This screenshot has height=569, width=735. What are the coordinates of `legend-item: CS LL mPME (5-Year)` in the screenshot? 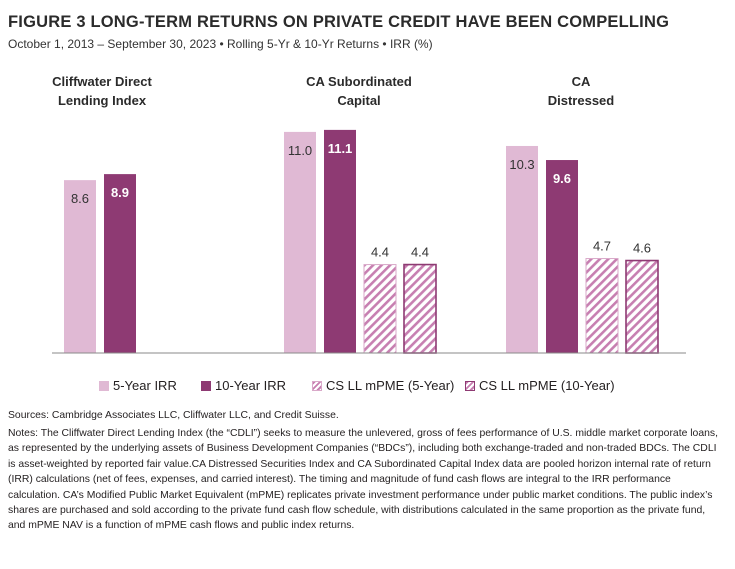 It's located at (383, 385).